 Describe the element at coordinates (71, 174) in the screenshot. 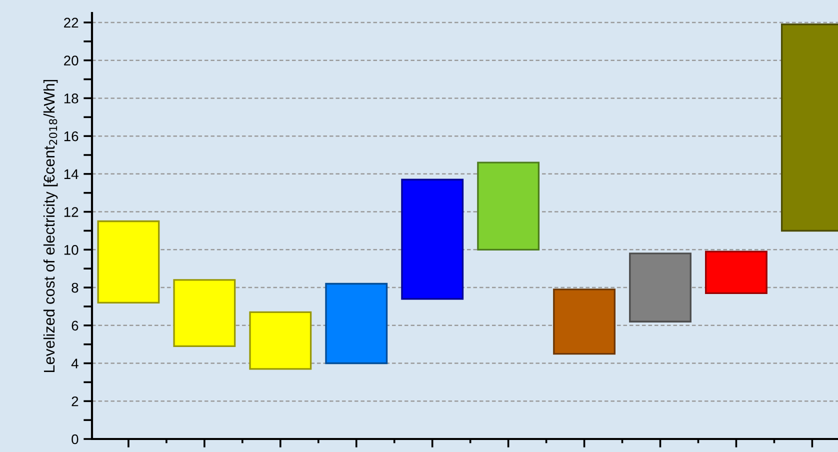

I see `y-tick-label: 14` at that location.